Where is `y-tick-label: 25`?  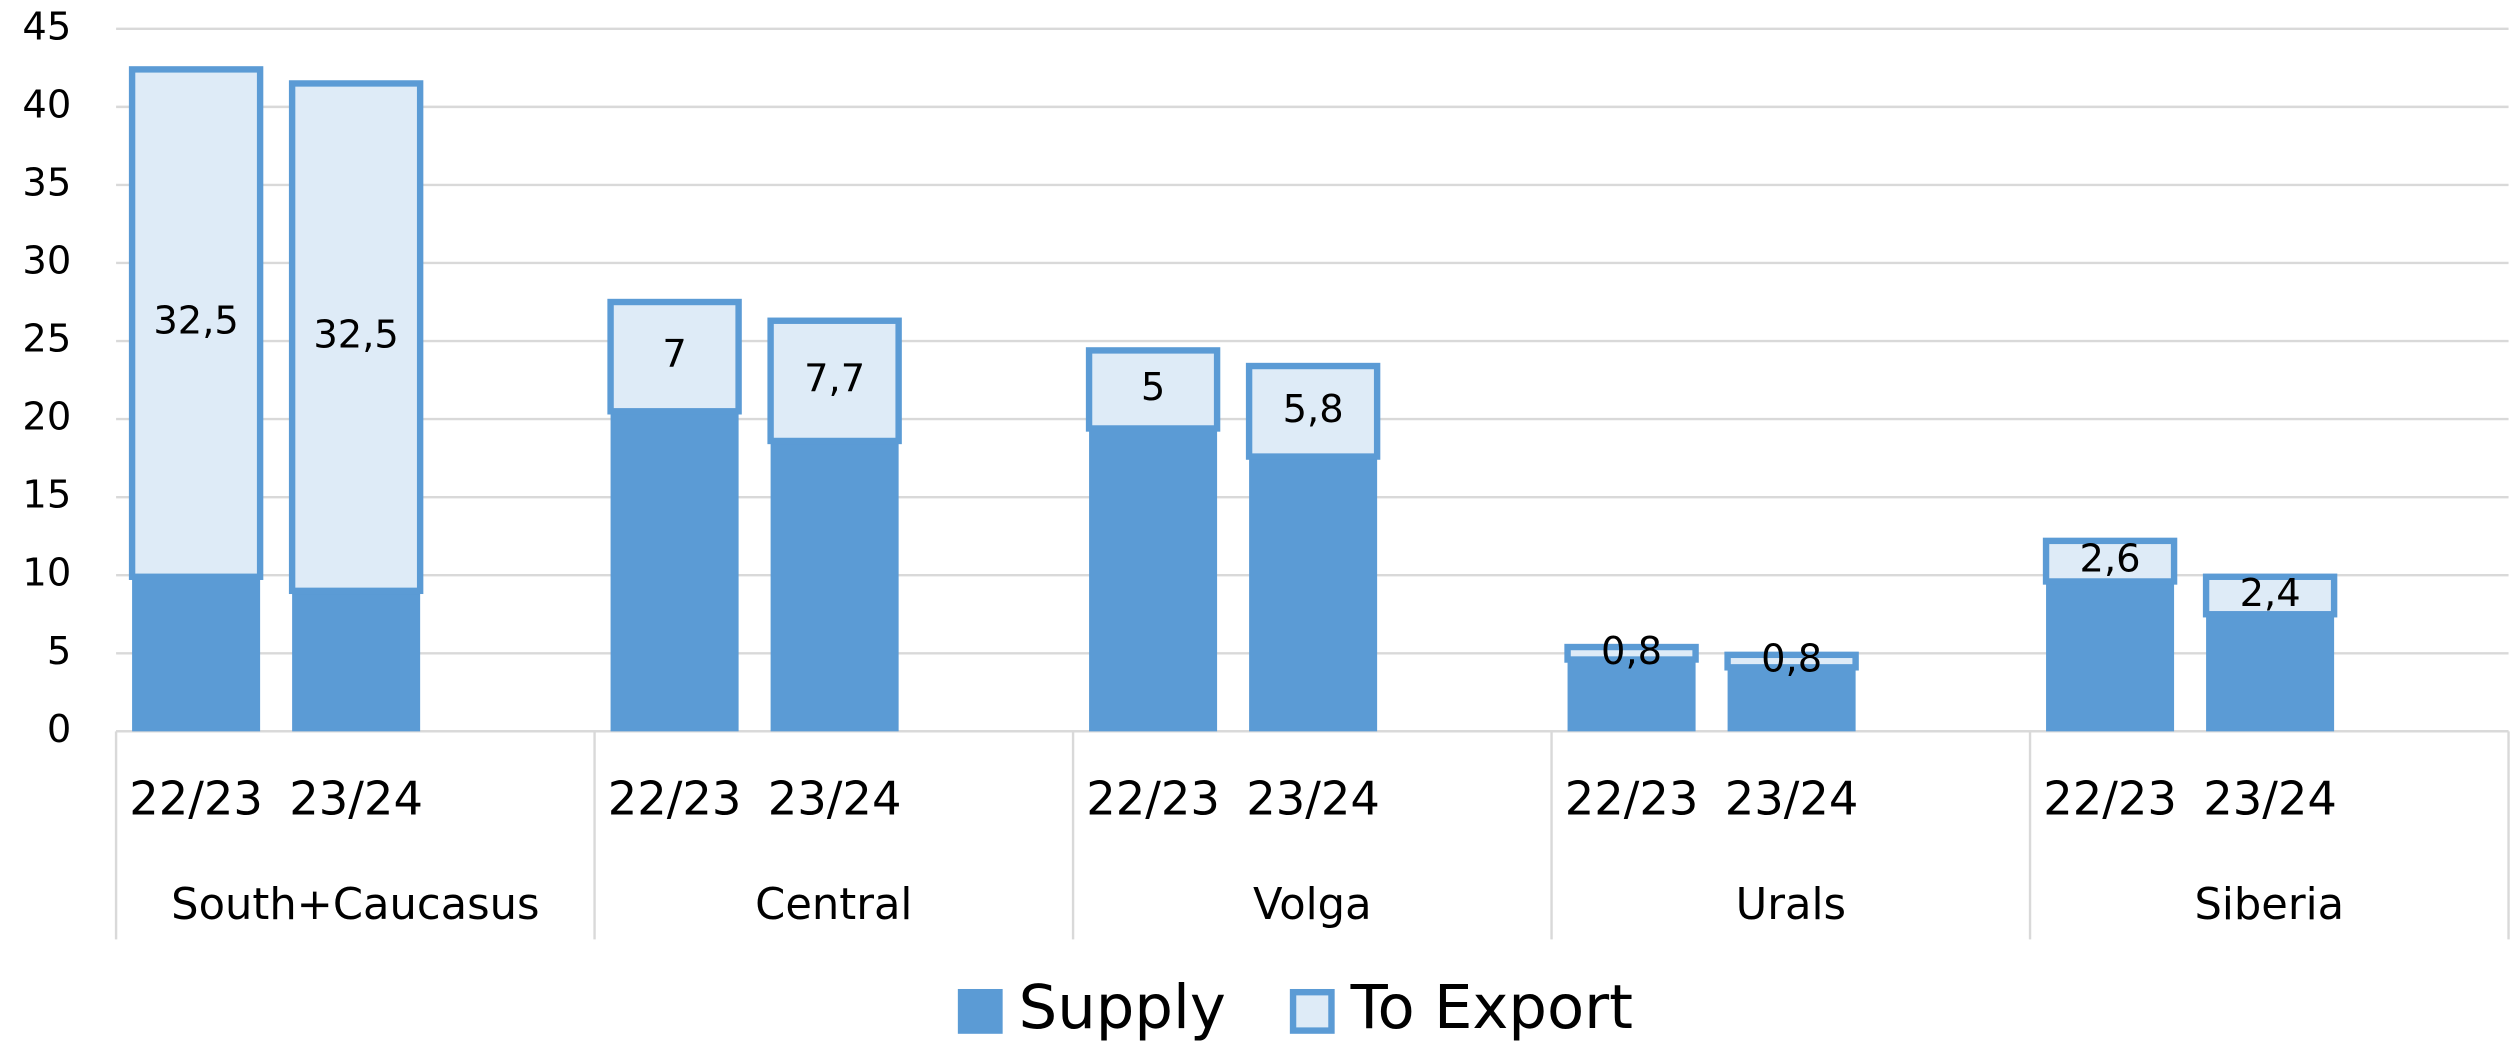
y-tick-label: 25 is located at coordinates (46, 339).